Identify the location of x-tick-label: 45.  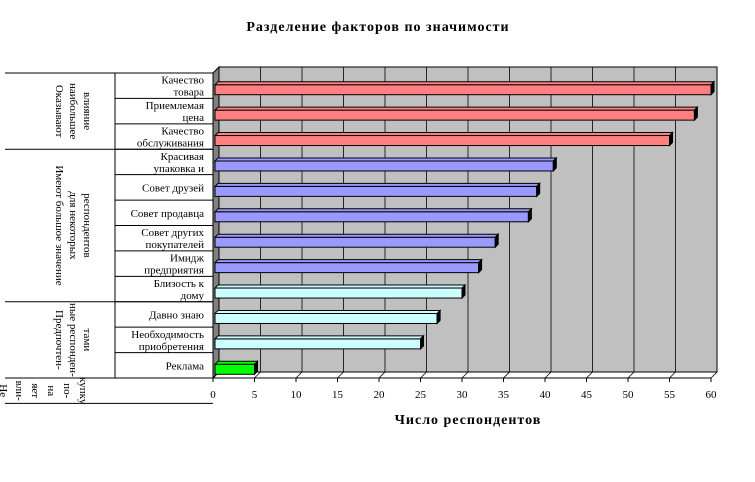
(587, 395).